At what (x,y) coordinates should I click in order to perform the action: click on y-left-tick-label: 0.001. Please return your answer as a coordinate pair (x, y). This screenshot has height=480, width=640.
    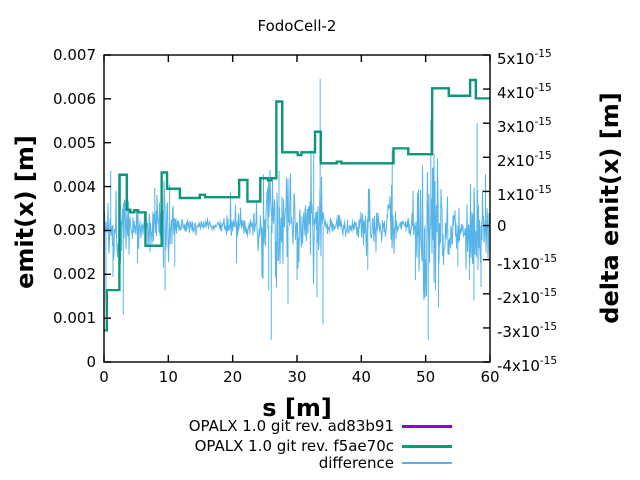
    Looking at the image, I should click on (74, 318).